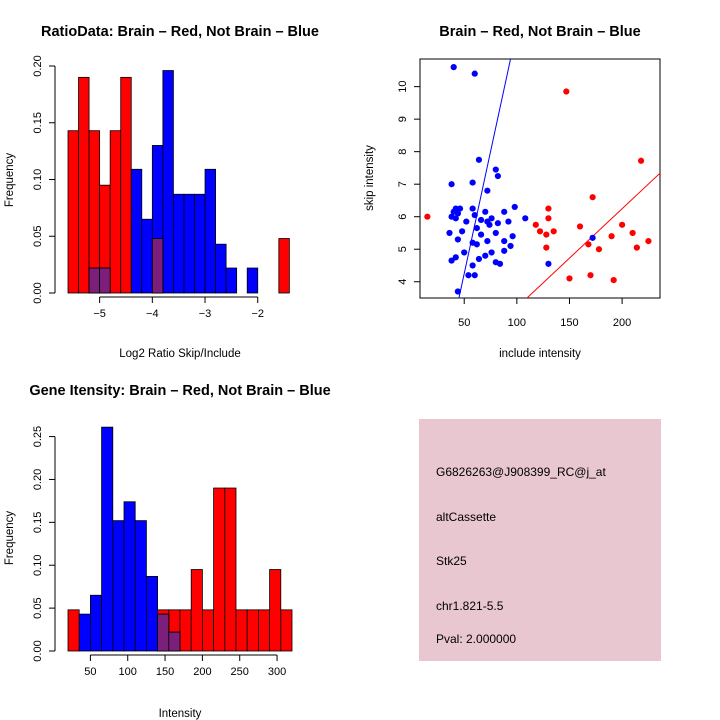  Describe the element at coordinates (569, 323) in the screenshot. I see `x-tick-label: 150` at that location.